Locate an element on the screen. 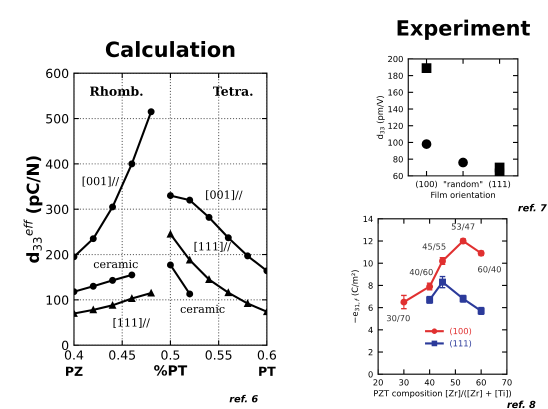 The image size is (548, 409). x-tick-label: 70 is located at coordinates (507, 382).